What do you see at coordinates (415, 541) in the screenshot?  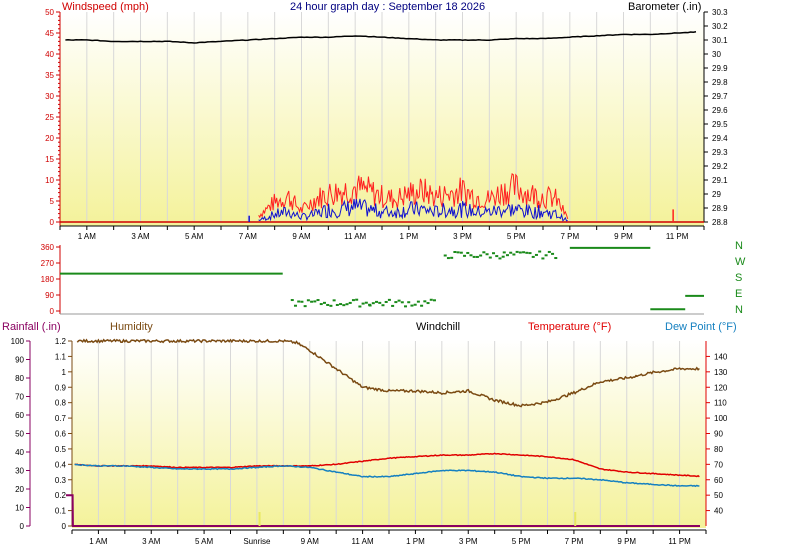 I see `humidity-time-tick-label: 1 PM` at bounding box center [415, 541].